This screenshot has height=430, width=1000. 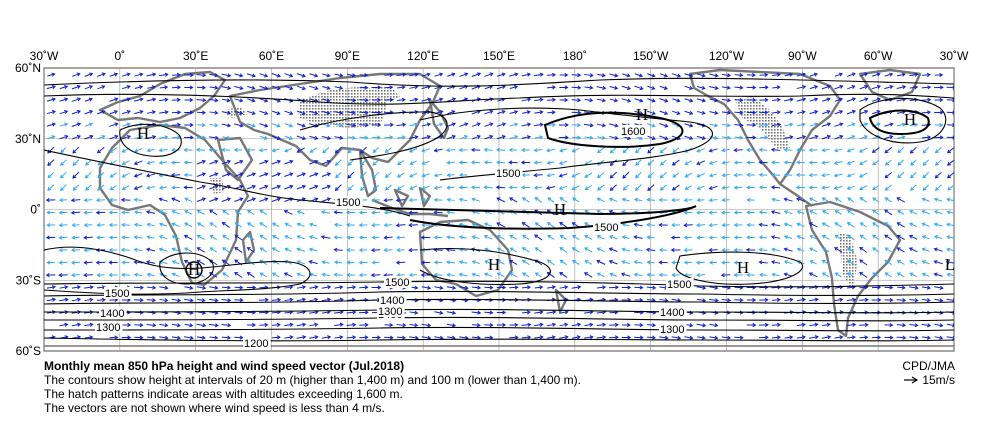 I want to click on contour-label-bg, so click(x=509, y=173).